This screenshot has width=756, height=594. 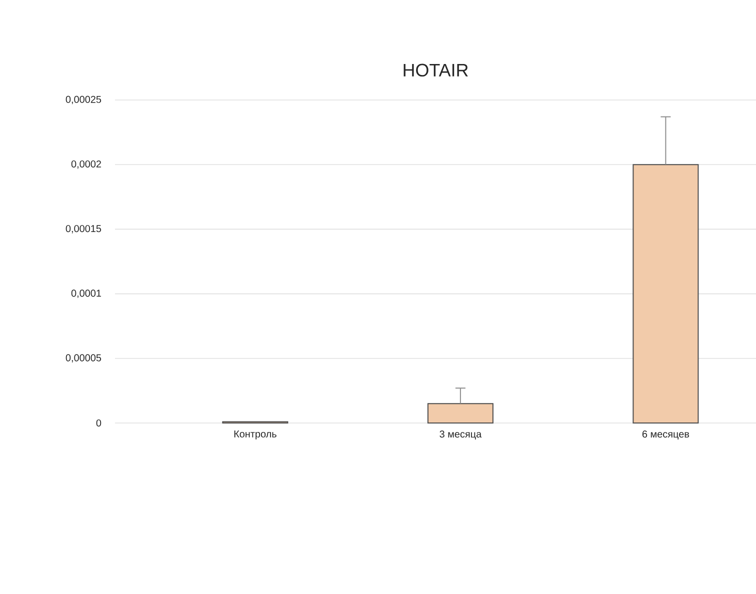 I want to click on y-tick-label: 0,0001, so click(x=86, y=294).